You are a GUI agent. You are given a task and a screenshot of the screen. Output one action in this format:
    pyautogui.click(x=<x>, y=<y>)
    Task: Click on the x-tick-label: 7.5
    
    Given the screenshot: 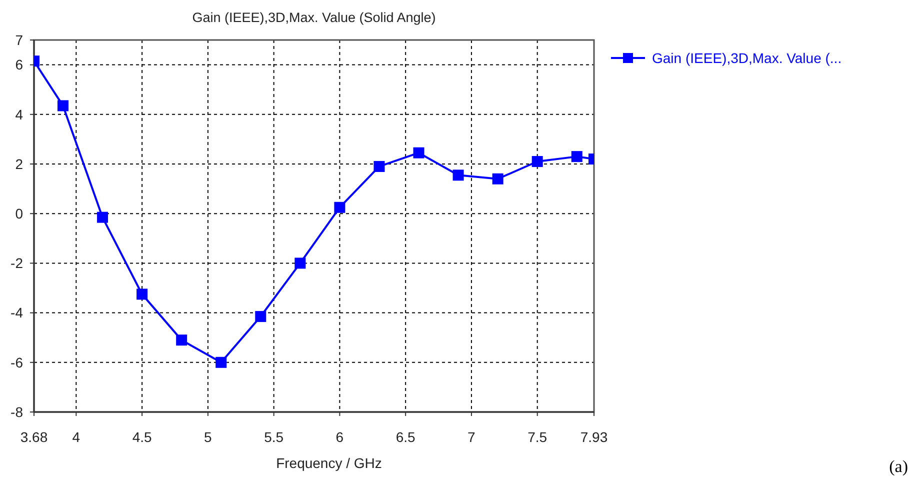 What is the action you would take?
    pyautogui.click(x=538, y=437)
    